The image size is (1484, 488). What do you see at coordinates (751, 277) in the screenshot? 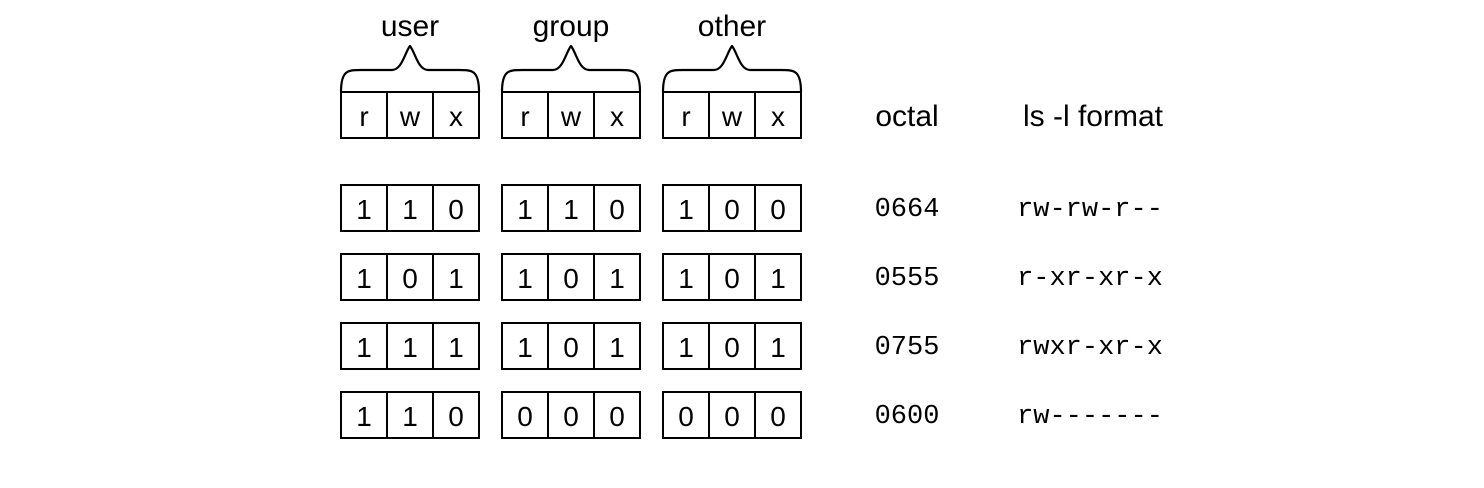
I see `permission-row: 1 0 1 1 0 1 1 0 1 0555 r-xr-xr-x` at bounding box center [751, 277].